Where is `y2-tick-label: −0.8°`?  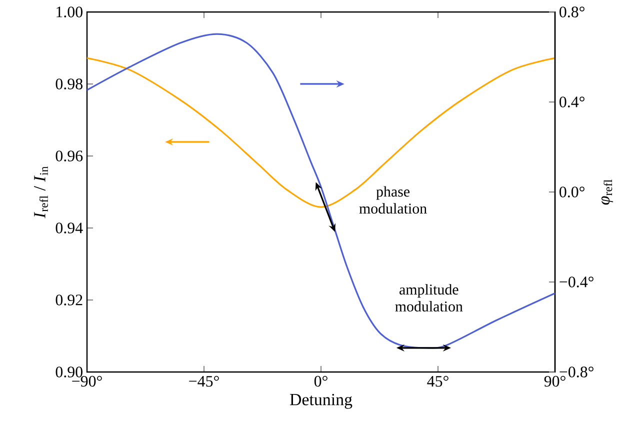
y2-tick-label: −0.8° is located at coordinates (577, 372).